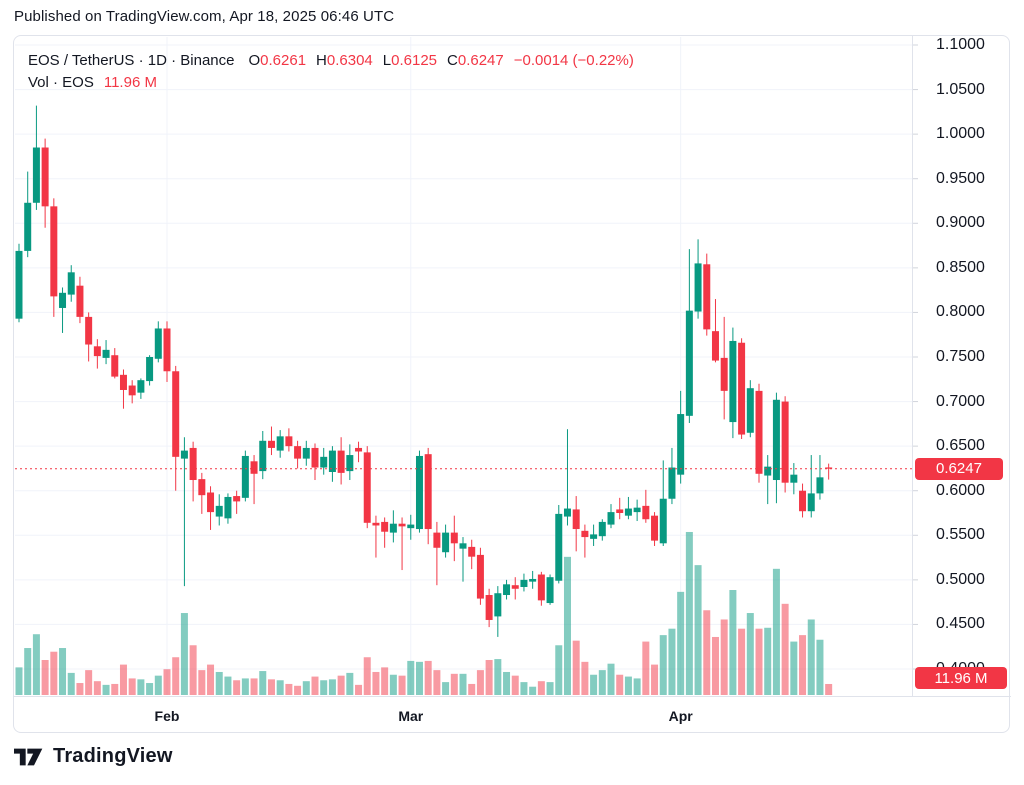 The width and height of the screenshot is (1024, 785). Describe the element at coordinates (960, 490) in the screenshot. I see `price-scale-label: 0.6000` at that location.